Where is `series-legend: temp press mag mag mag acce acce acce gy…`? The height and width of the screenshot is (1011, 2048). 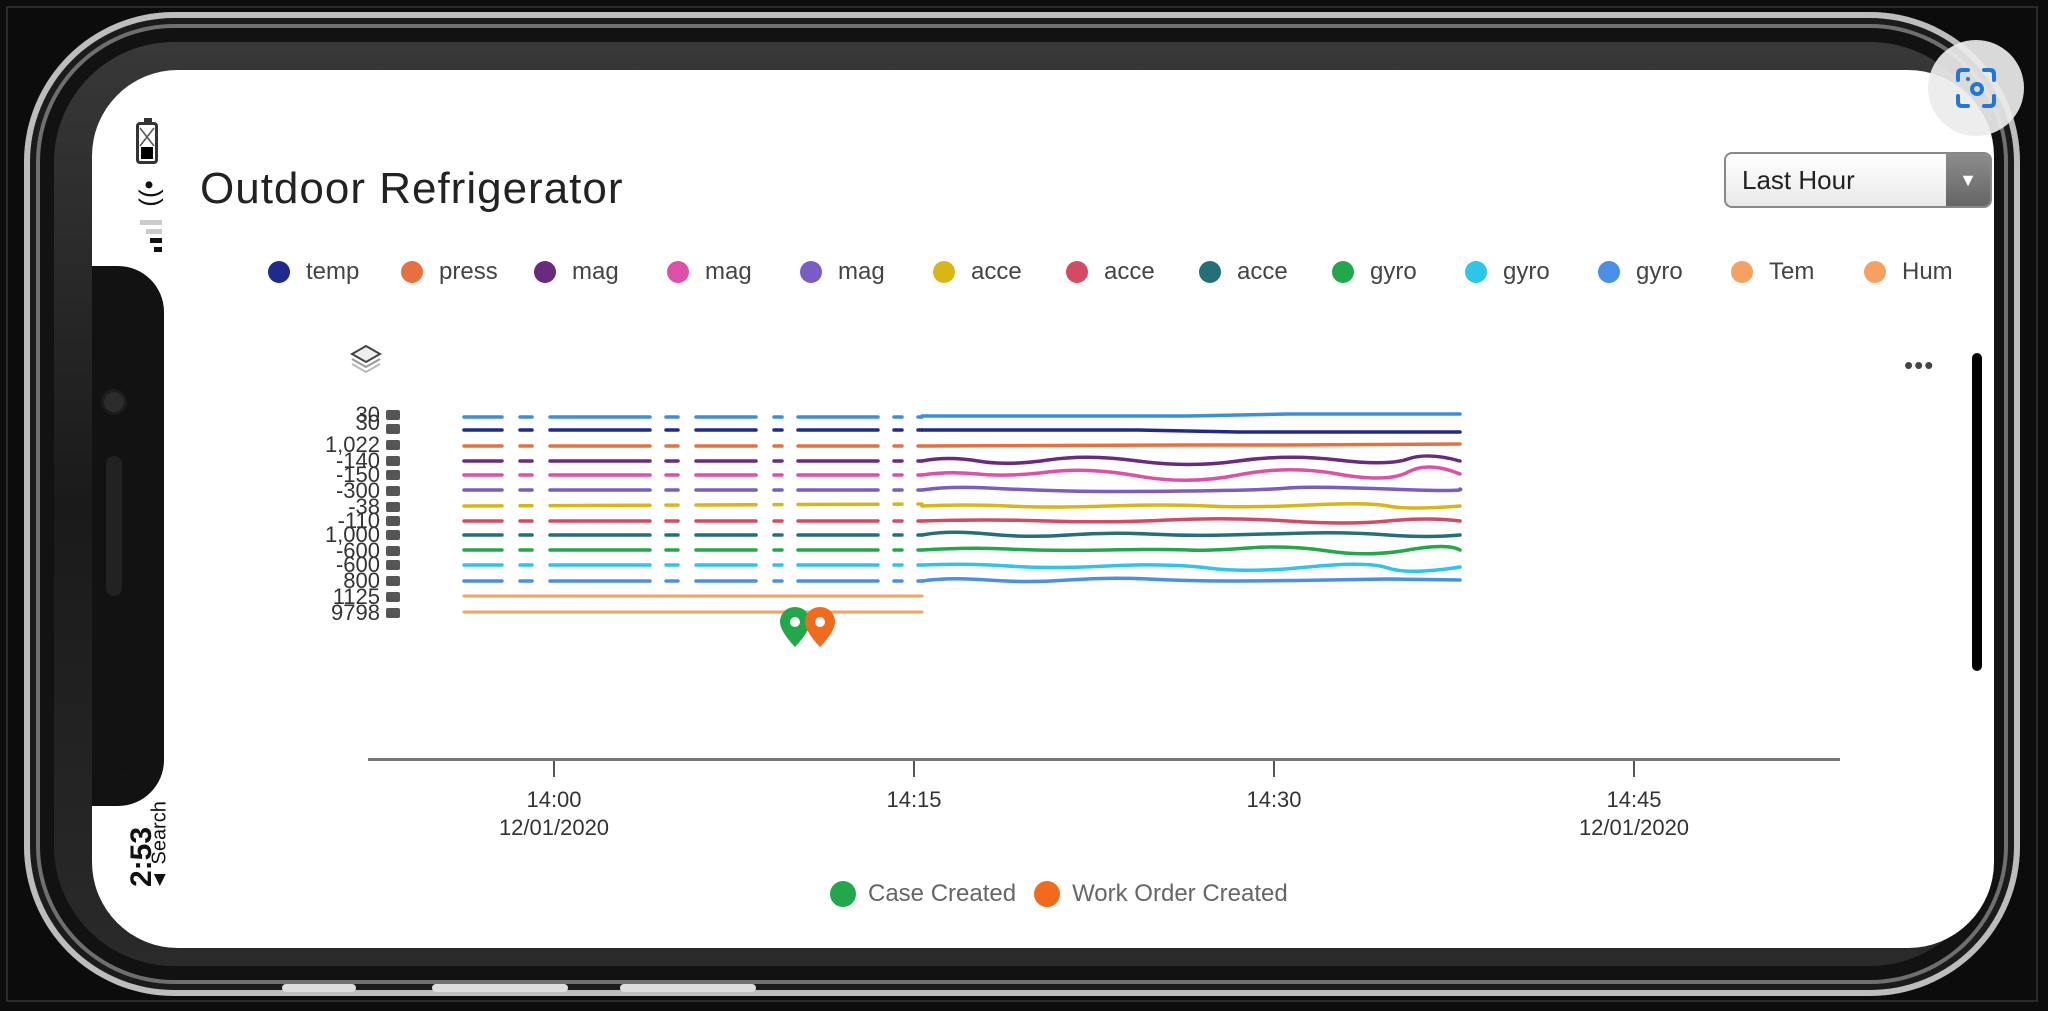 series-legend: temp press mag mag mag acce acce acce gy… is located at coordinates (1131, 272).